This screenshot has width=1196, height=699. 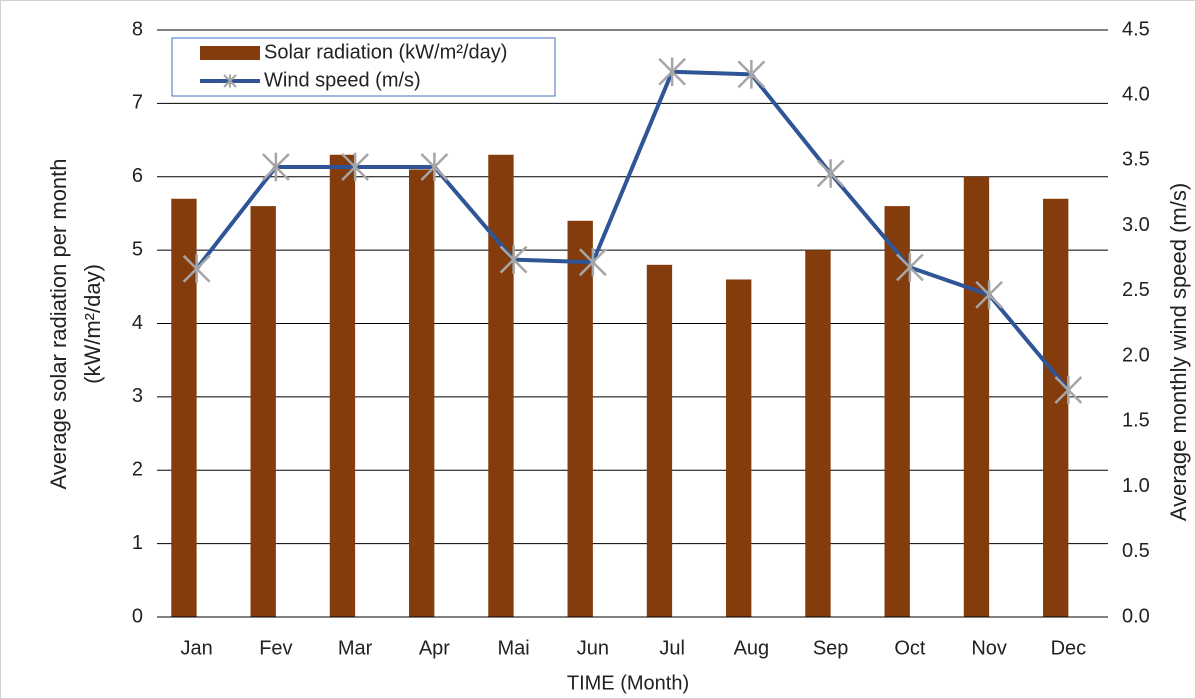 What do you see at coordinates (230, 53) in the screenshot?
I see `legend-swatch` at bounding box center [230, 53].